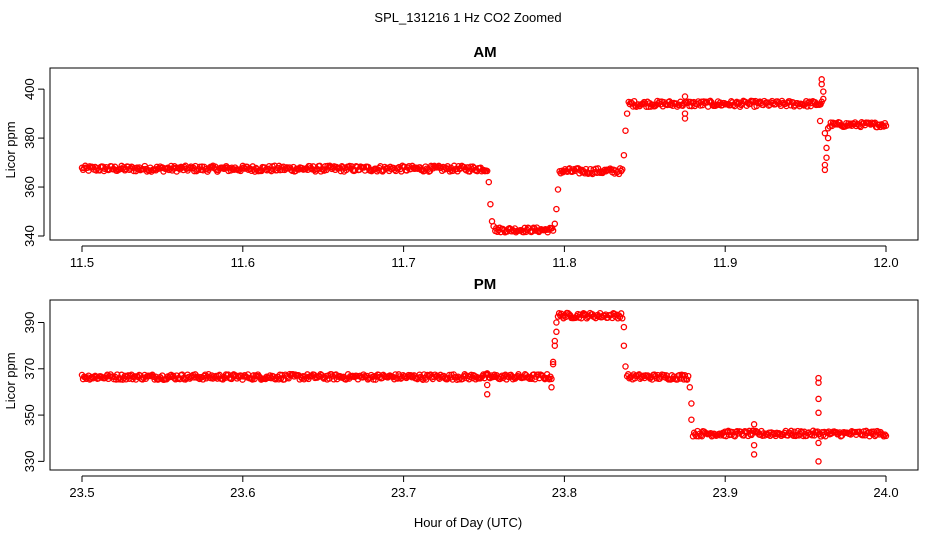 This screenshot has height=540, width=936. What do you see at coordinates (484, 52) in the screenshot?
I see `am-panel-title: AM` at bounding box center [484, 52].